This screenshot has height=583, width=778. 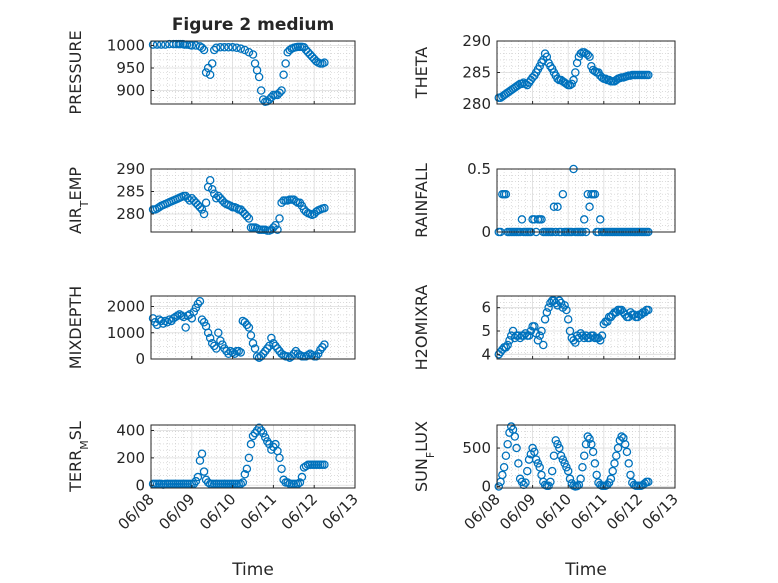 What do you see at coordinates (486, 331) in the screenshot?
I see `y-tick-label: 5` at bounding box center [486, 331].